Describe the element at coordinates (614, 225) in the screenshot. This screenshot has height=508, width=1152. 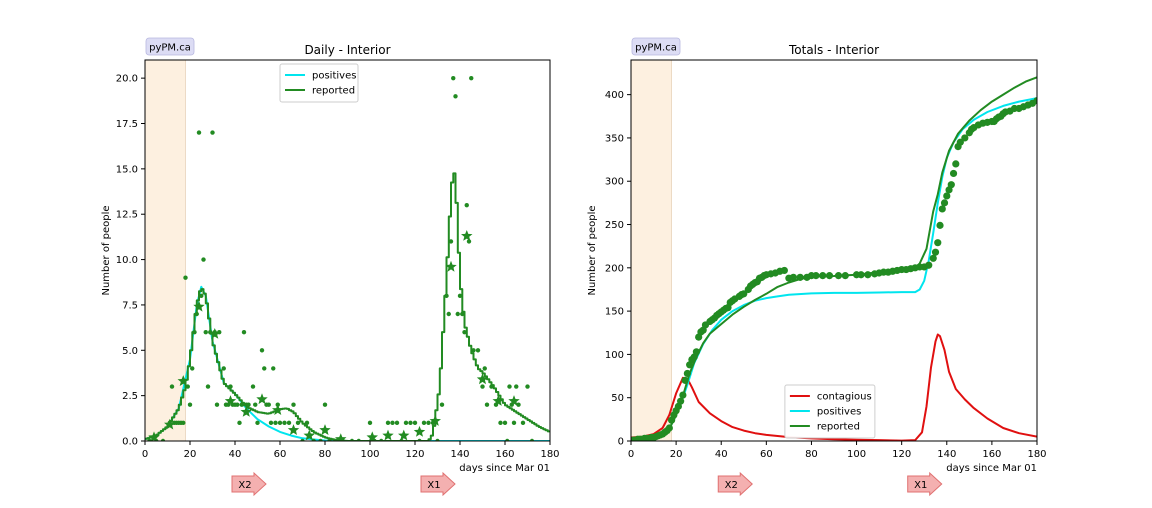
I see `y-tick-label: 250` at that location.